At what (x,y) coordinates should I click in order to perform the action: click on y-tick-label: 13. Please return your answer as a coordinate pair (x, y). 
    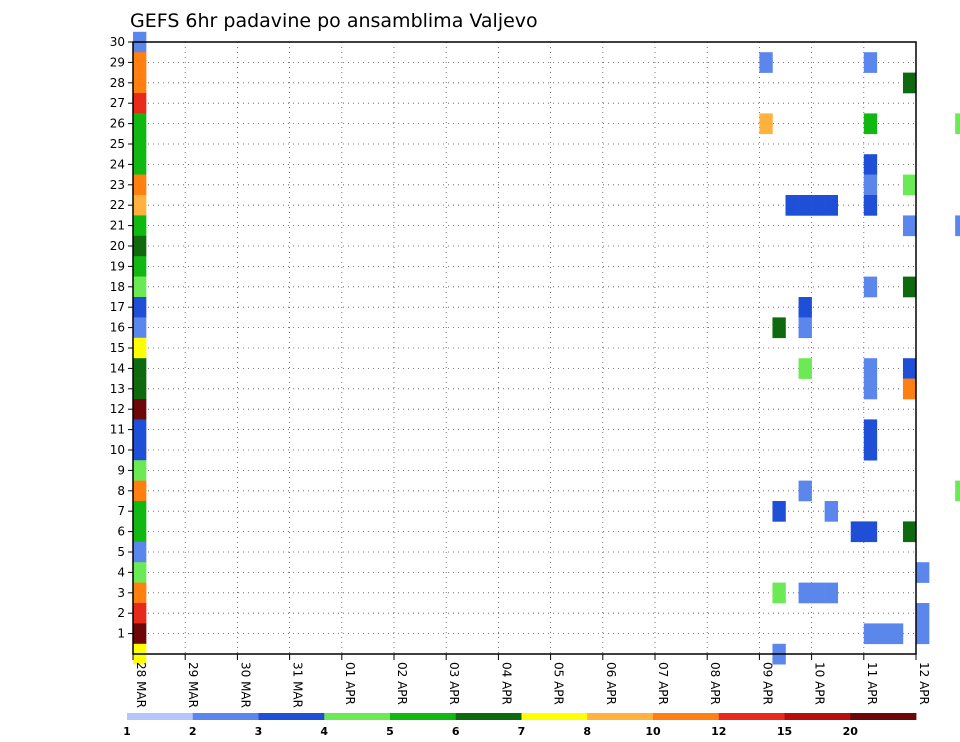
    Looking at the image, I should click on (117, 389).